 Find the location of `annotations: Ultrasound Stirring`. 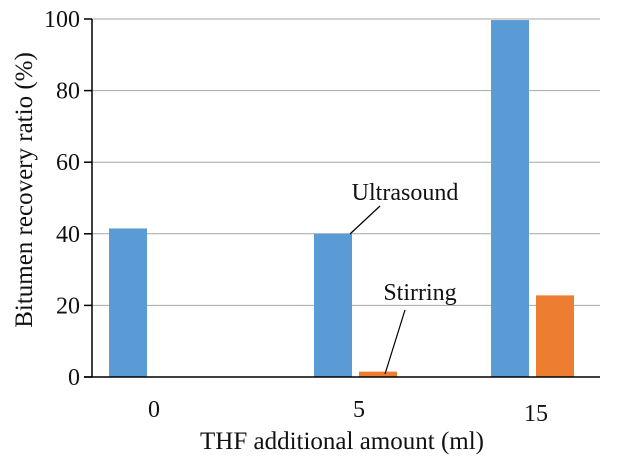

annotations: Ultrasound Stirring is located at coordinates (404, 277).